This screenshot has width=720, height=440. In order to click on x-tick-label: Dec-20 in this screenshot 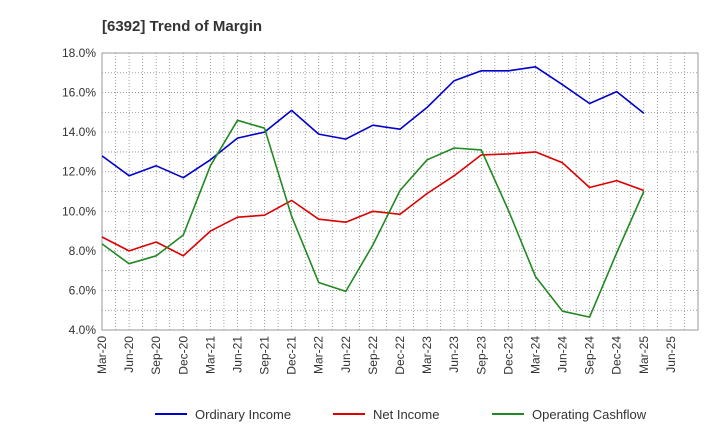, I will do `click(183, 355)`.